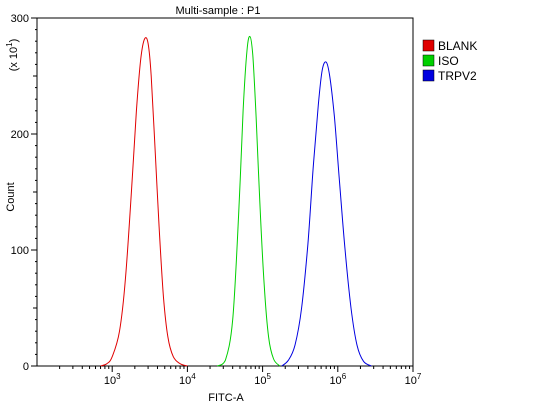 The image size is (549, 405). What do you see at coordinates (249, 201) in the screenshot?
I see `series-iso-line` at bounding box center [249, 201].